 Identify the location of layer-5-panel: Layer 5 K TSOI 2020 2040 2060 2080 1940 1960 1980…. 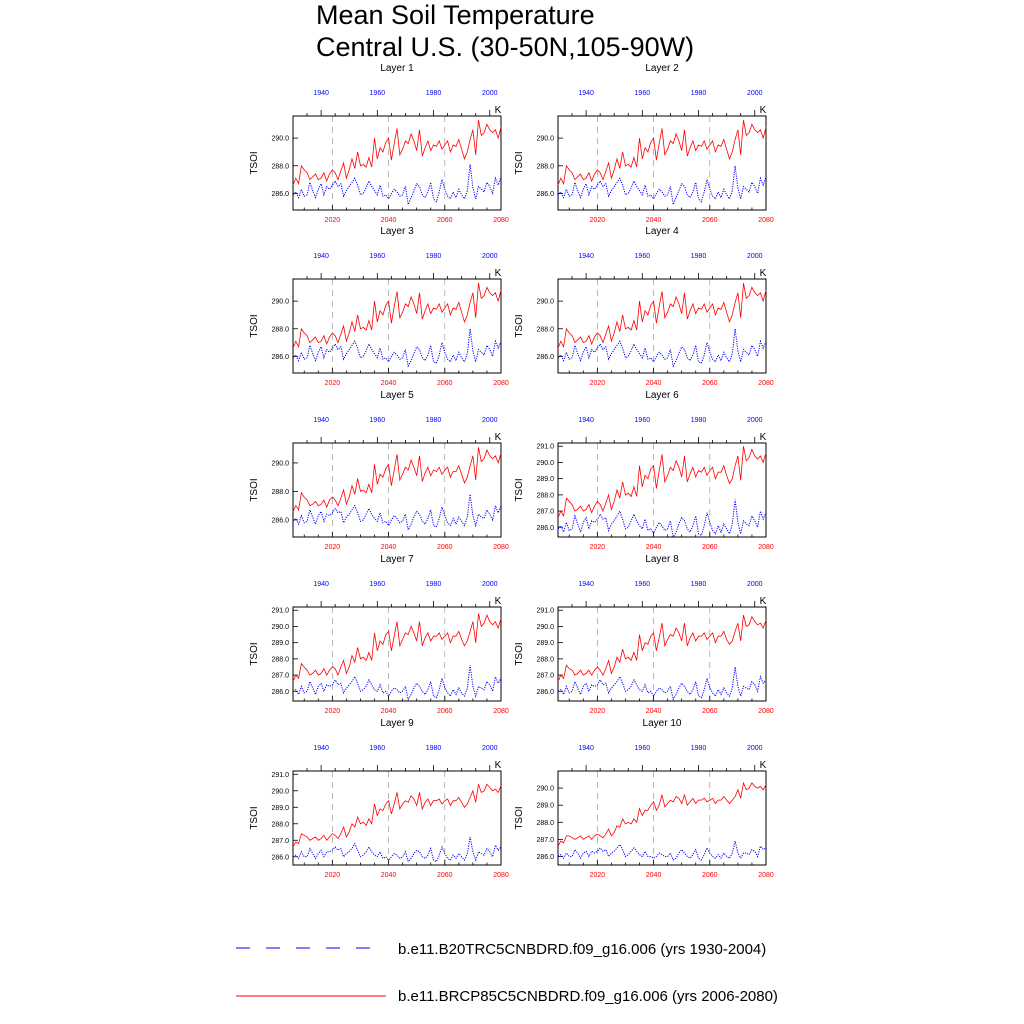
(379, 470).